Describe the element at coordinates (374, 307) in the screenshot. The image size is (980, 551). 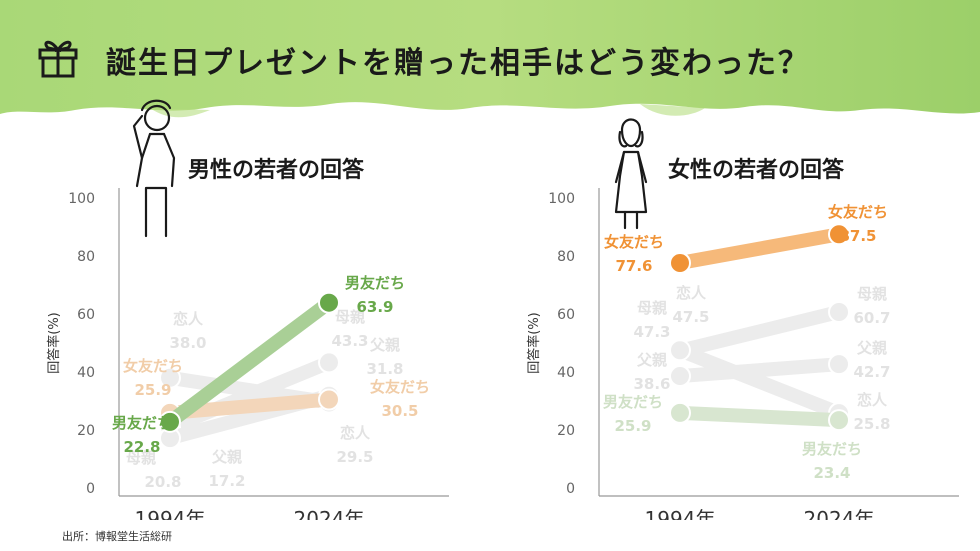
I see `data-value-label: 63.9` at that location.